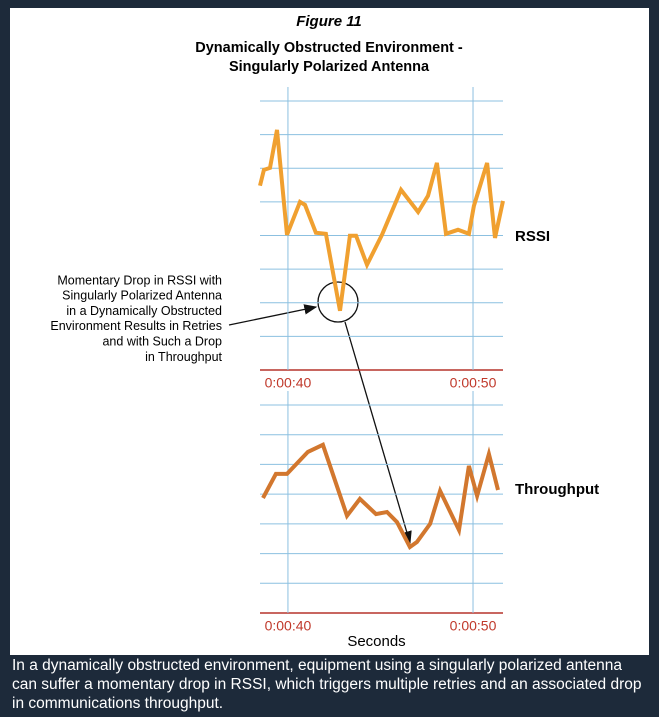  Describe the element at coordinates (376, 641) in the screenshot. I see `x-axis-label: Seconds` at that location.